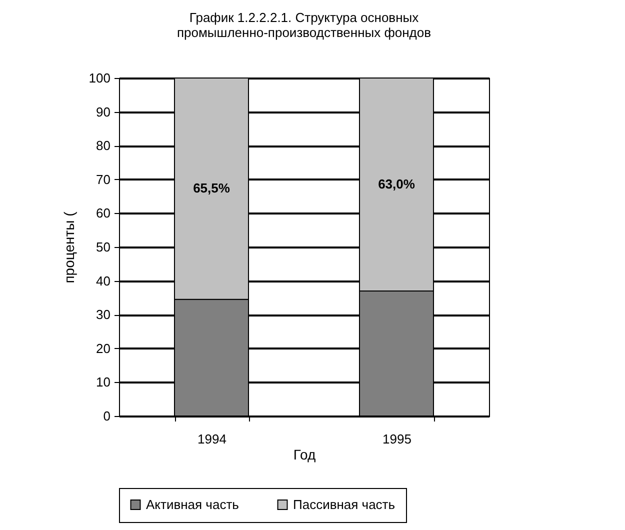  What do you see at coordinates (99, 78) in the screenshot?
I see `y-tick-label: 100` at bounding box center [99, 78].